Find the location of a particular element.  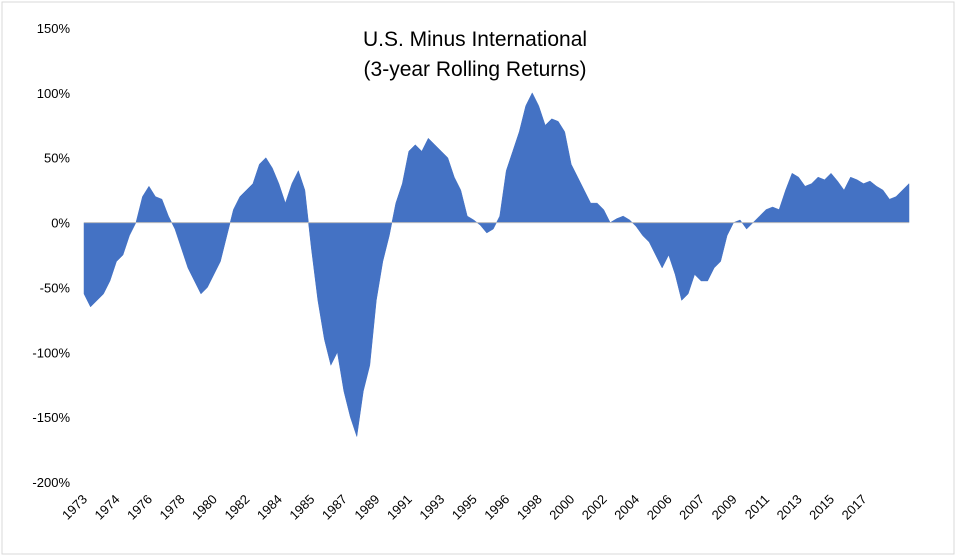

y-tick-label: 150% is located at coordinates (54, 28).